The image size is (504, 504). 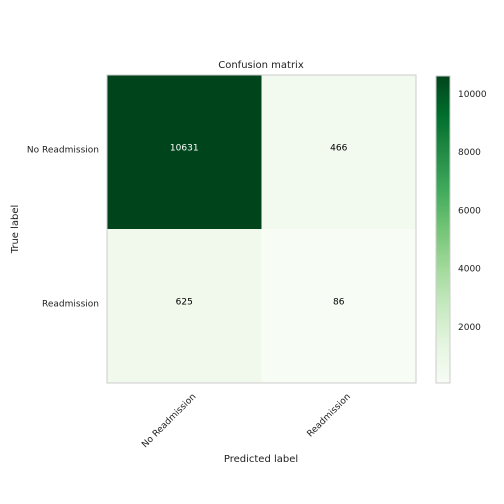 What do you see at coordinates (15, 230) in the screenshot?
I see `y-axis-label: True label` at bounding box center [15, 230].